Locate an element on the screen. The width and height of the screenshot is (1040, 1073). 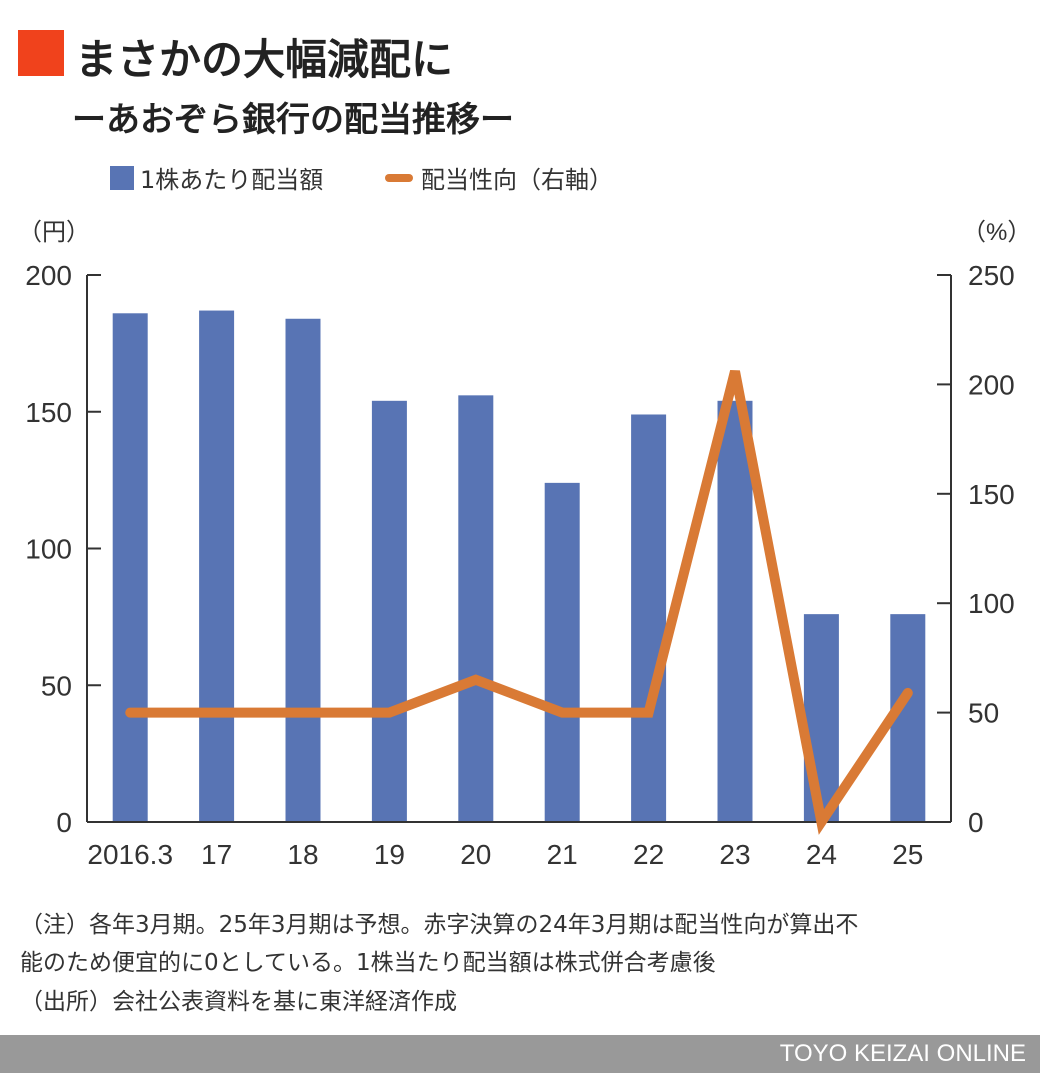
right-tick-label: 250 is located at coordinates (991, 275).